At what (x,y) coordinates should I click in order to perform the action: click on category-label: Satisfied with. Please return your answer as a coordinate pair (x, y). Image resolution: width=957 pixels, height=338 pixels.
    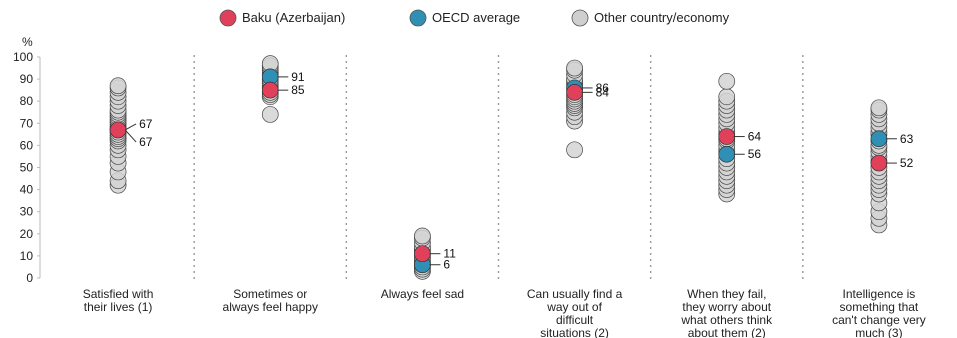
    Looking at the image, I should click on (118, 294).